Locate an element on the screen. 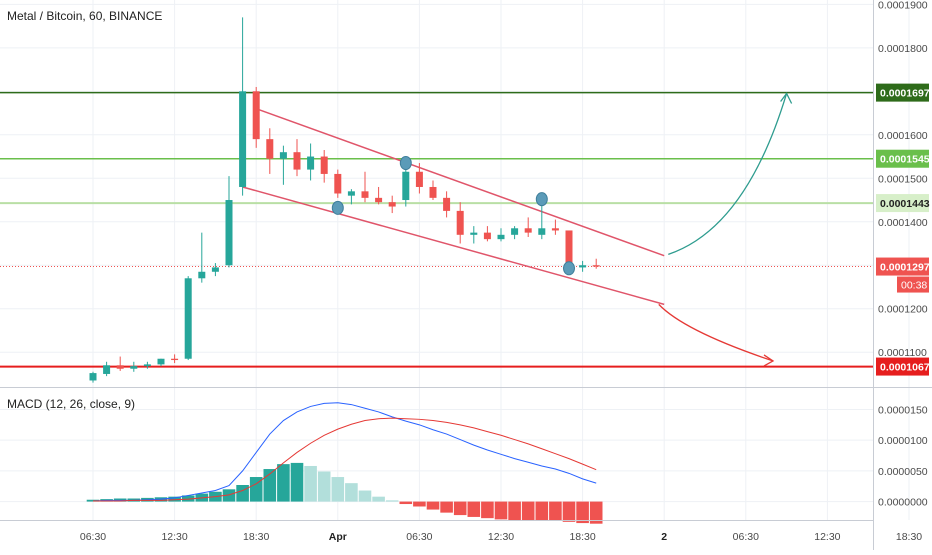  chart-title: Metal / Bitcoin, 60, BINANCE is located at coordinates (84, 16).